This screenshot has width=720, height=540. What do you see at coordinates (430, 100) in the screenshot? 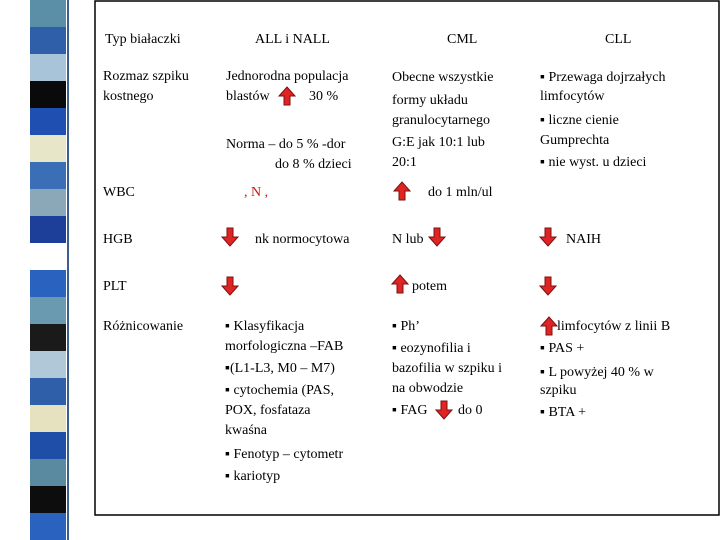
I see `cell-line: formy układu` at bounding box center [430, 100].